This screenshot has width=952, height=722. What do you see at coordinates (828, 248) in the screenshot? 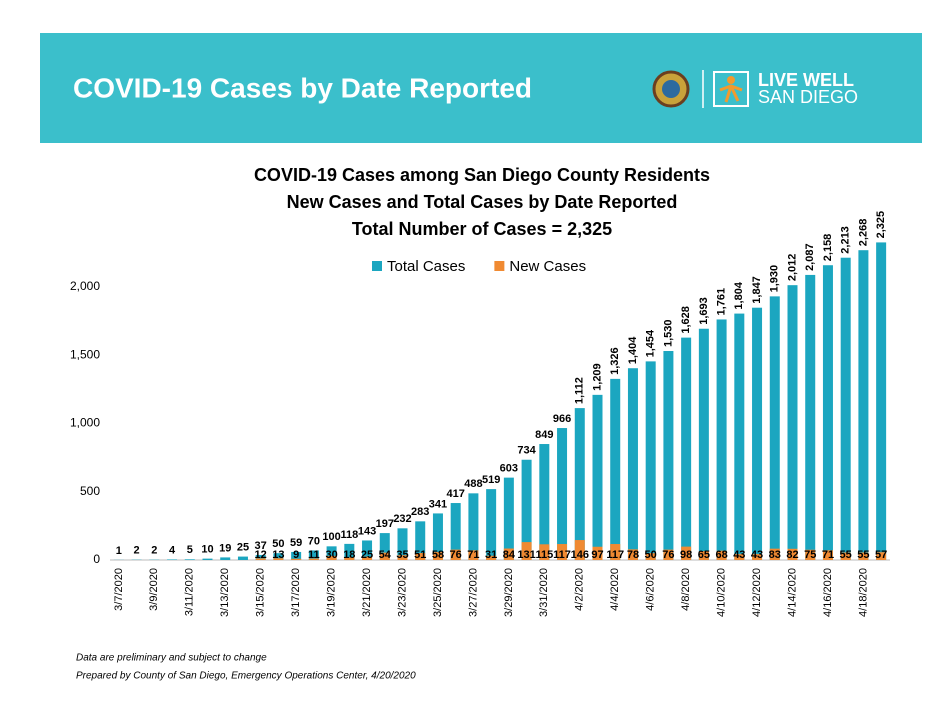
I see `data-label: 2,158` at bounding box center [828, 248].